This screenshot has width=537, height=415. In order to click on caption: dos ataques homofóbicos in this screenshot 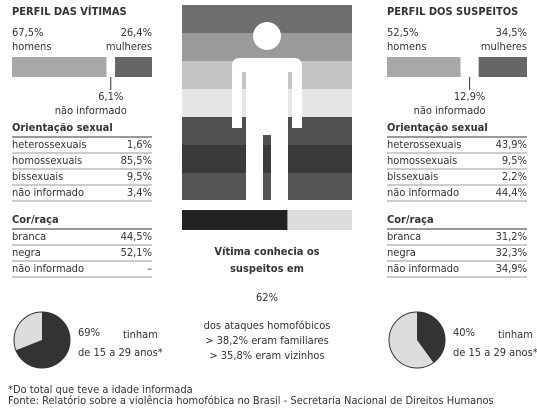, I will do `click(267, 325)`.